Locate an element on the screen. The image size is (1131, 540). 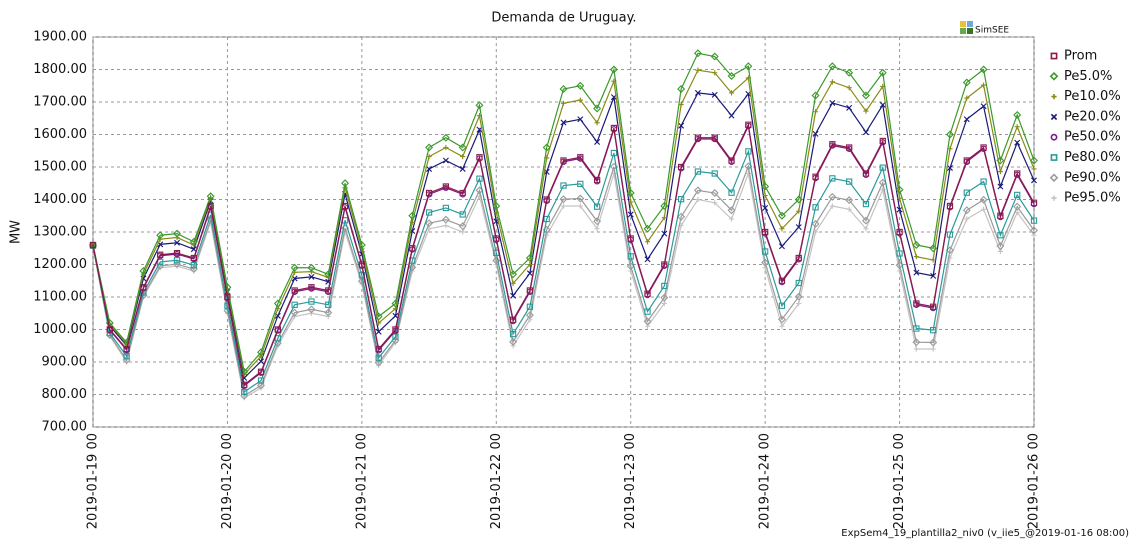
logo-icon is located at coordinates (963, 24).